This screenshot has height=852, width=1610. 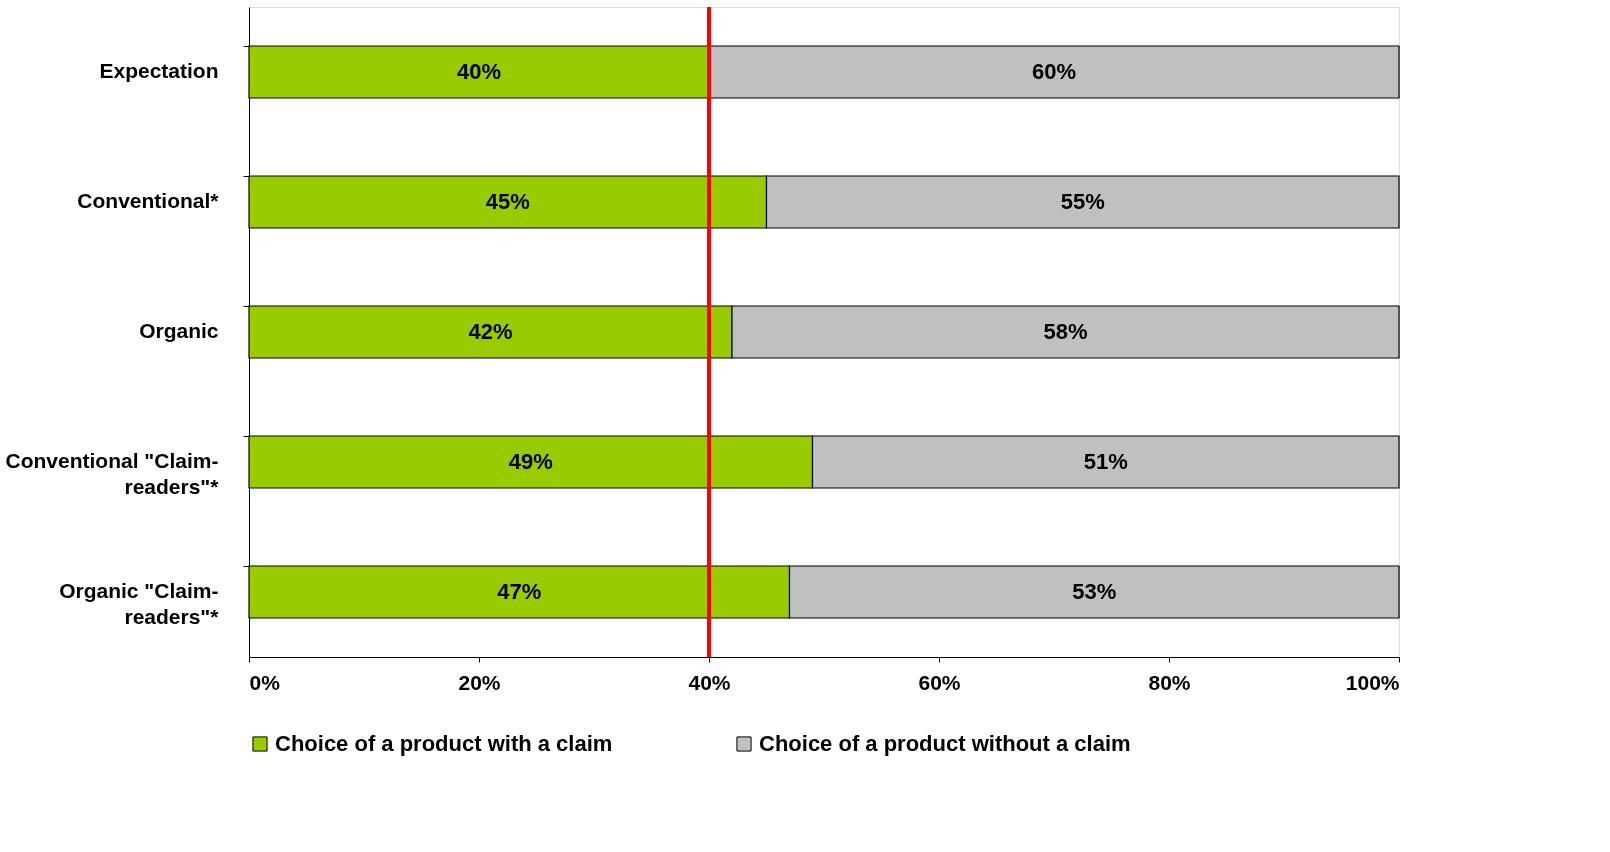 I want to click on y-tick-label: Expectation, so click(x=159, y=70).